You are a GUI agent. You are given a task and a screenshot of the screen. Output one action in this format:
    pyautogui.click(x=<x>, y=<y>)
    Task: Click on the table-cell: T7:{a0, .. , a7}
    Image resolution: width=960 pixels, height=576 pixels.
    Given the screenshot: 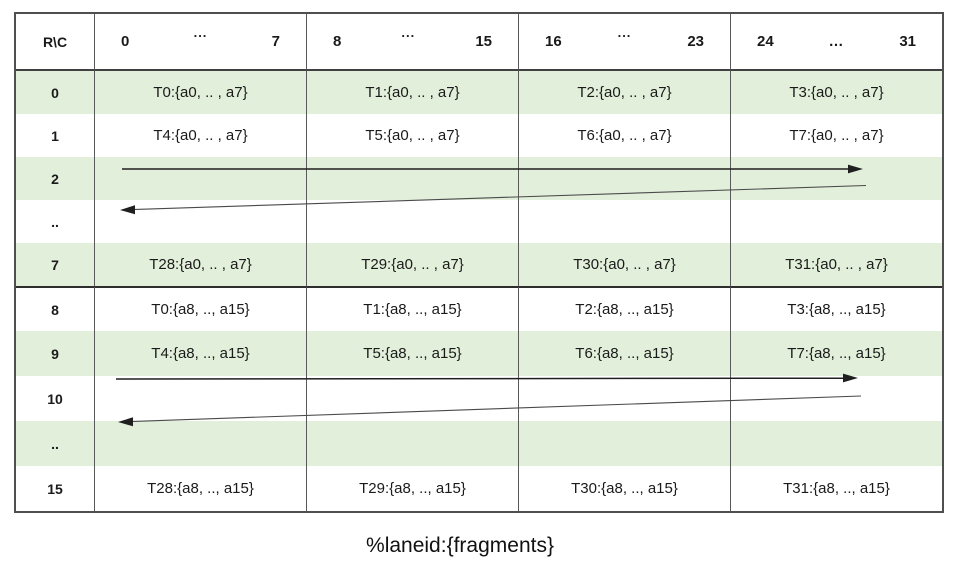 What is the action you would take?
    pyautogui.click(x=836, y=135)
    